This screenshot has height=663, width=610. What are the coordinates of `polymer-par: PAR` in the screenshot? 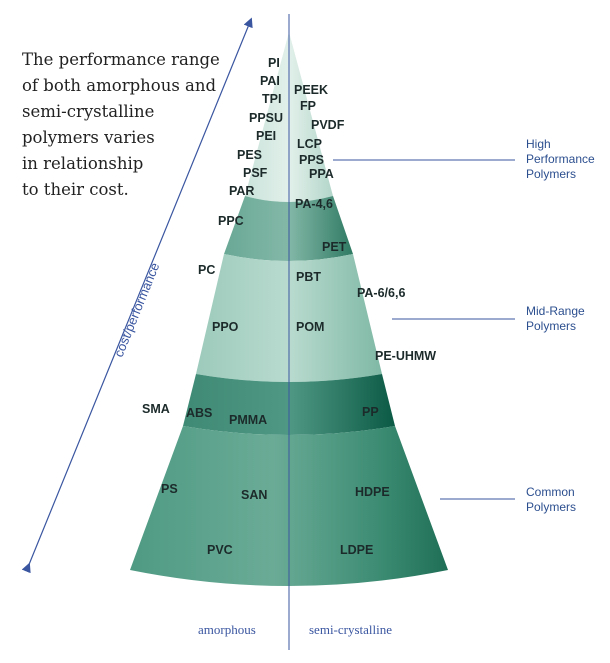 It's located at (241, 191).